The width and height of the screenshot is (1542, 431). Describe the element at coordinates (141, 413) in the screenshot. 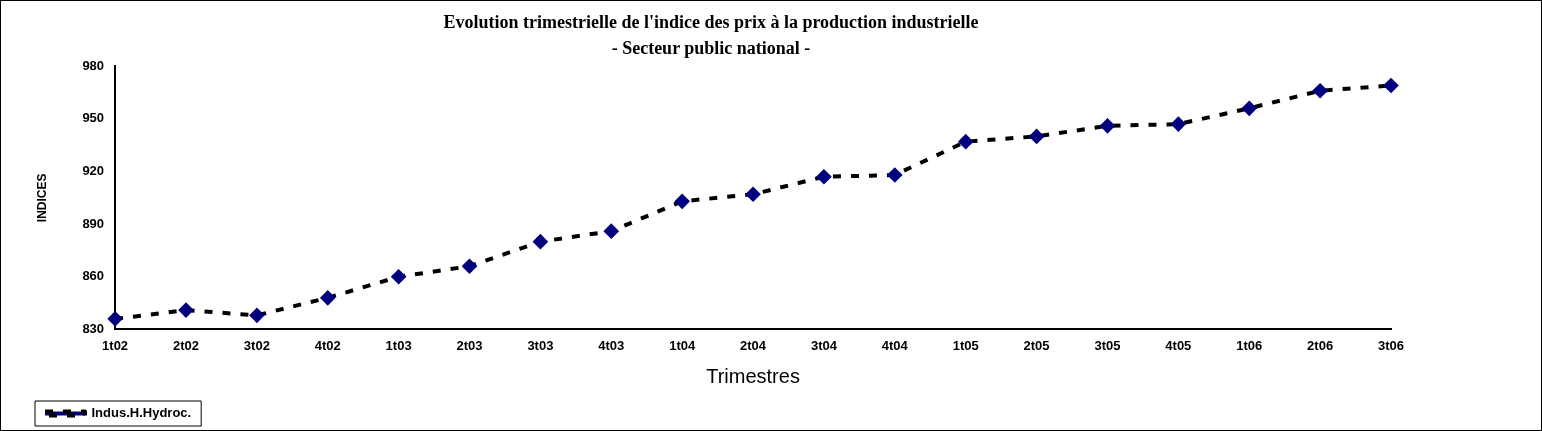

I see `legend-label: Indus.H.Hydroc.` at that location.